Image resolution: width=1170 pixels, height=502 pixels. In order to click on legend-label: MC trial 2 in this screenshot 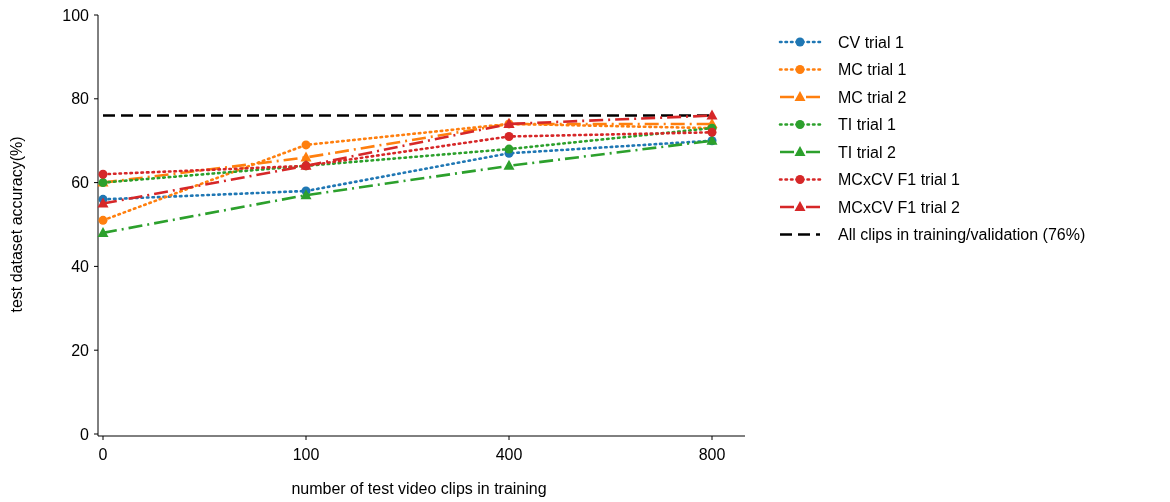, I will do `click(872, 97)`.